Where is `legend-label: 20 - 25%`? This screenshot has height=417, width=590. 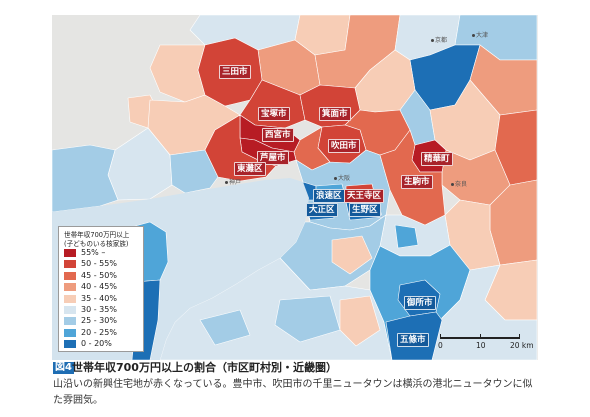
legend-label: 20 - 25% is located at coordinates (99, 332).